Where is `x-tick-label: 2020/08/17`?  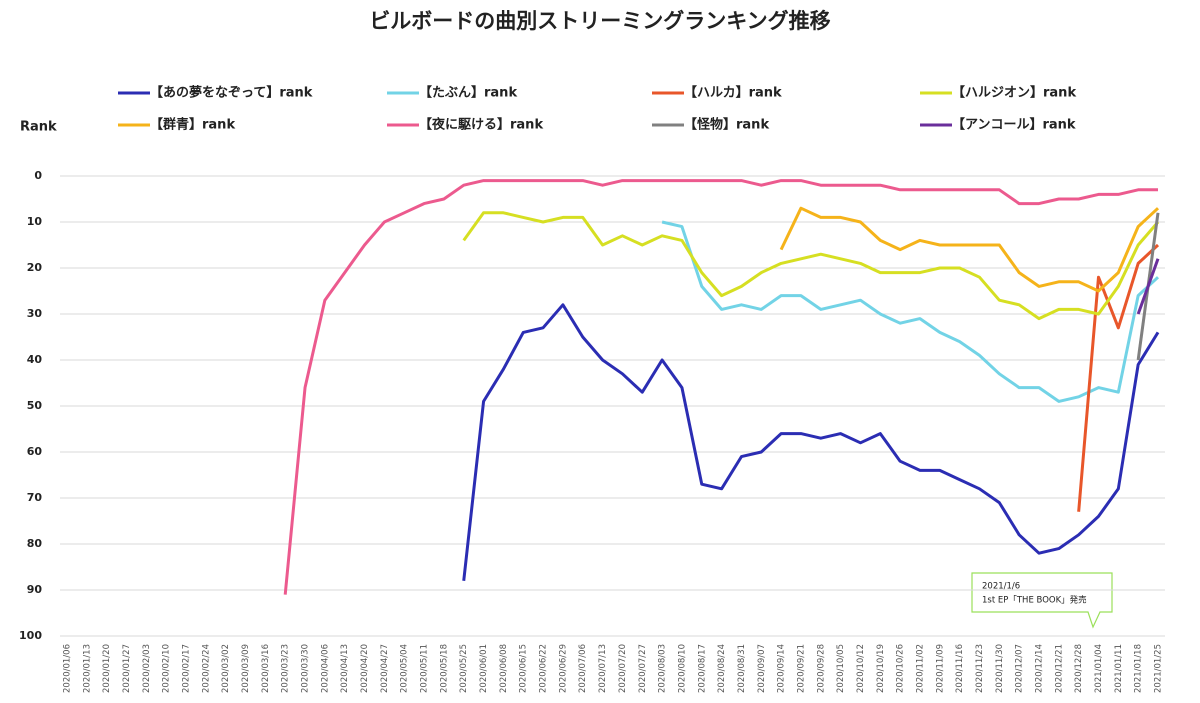
x-tick-label: 2020/08/17 is located at coordinates (702, 668).